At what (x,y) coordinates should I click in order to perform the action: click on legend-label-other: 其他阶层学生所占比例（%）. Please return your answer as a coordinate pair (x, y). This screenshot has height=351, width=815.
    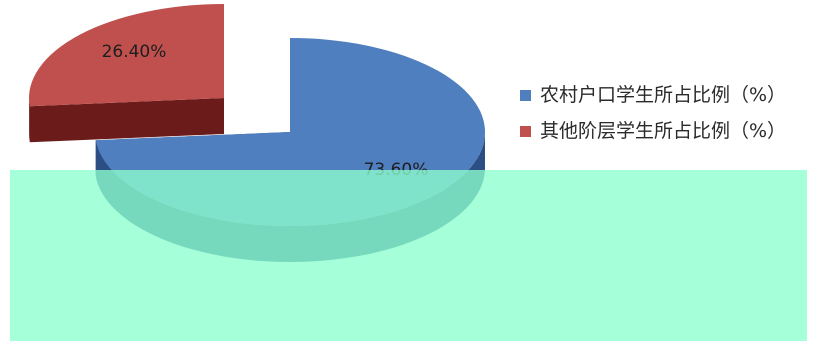
    Looking at the image, I should click on (663, 131).